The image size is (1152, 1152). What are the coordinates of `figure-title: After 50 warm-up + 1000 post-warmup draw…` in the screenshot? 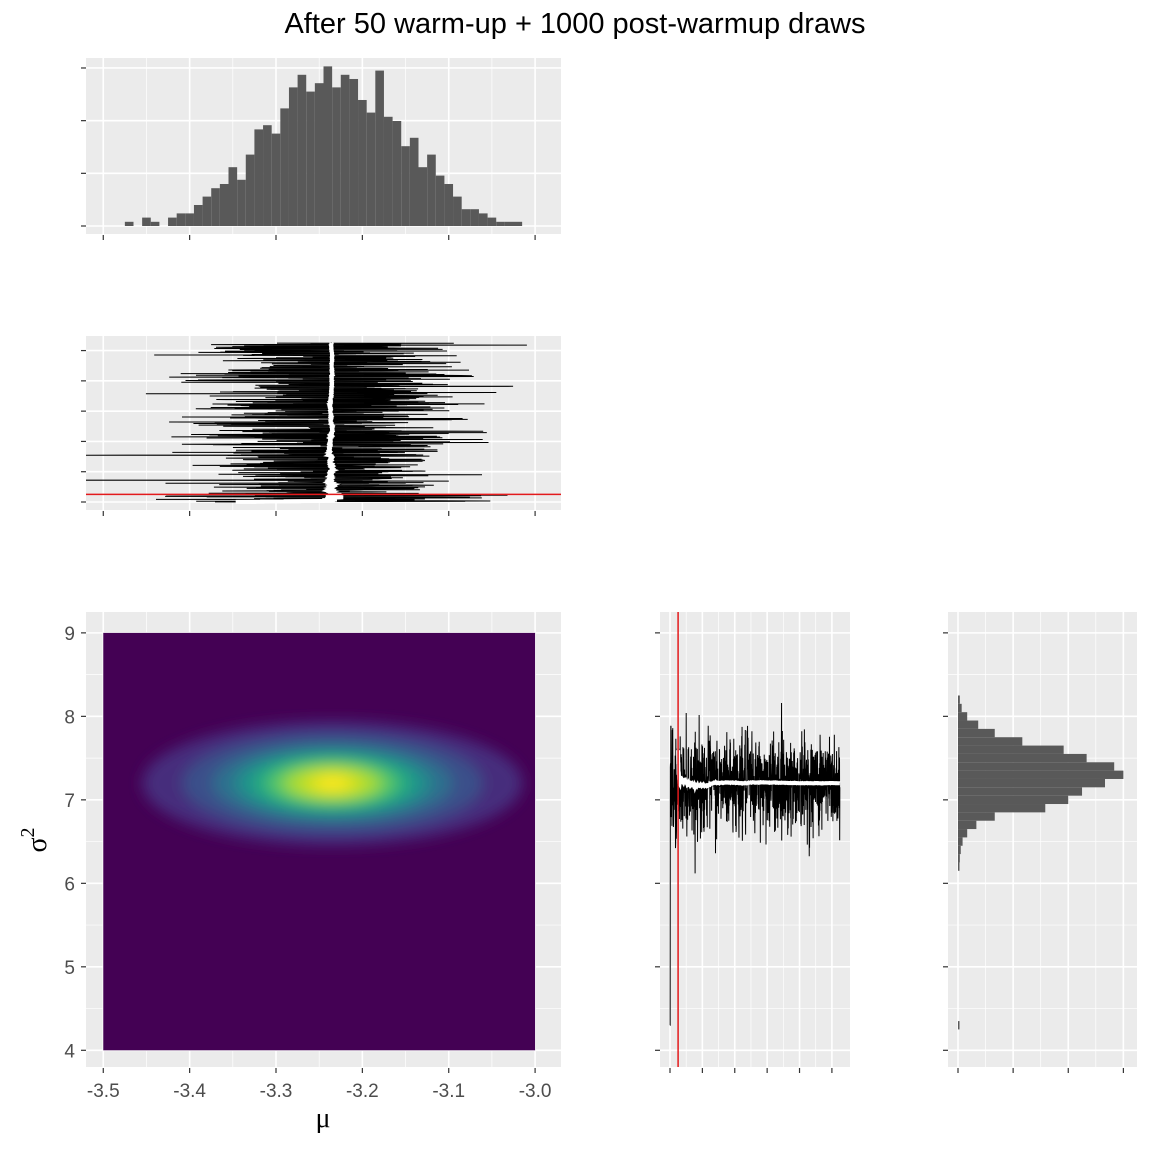 It's located at (574, 24).